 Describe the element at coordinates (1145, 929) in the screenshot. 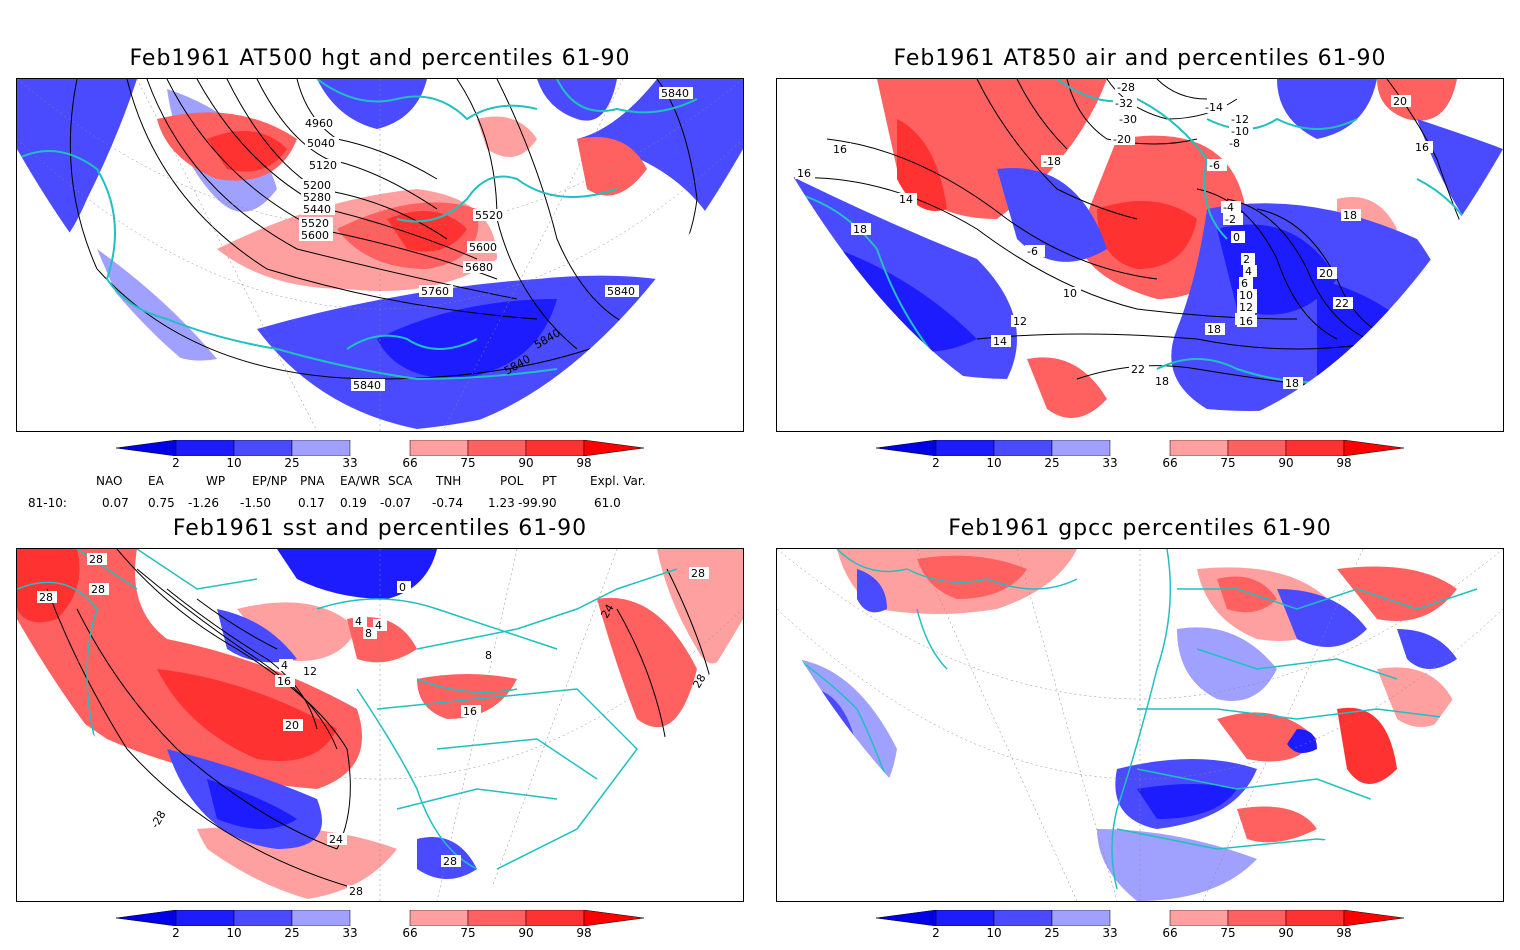

I see `colorbar-gpcc: 2 10 25 33 66 75 90 98` at that location.